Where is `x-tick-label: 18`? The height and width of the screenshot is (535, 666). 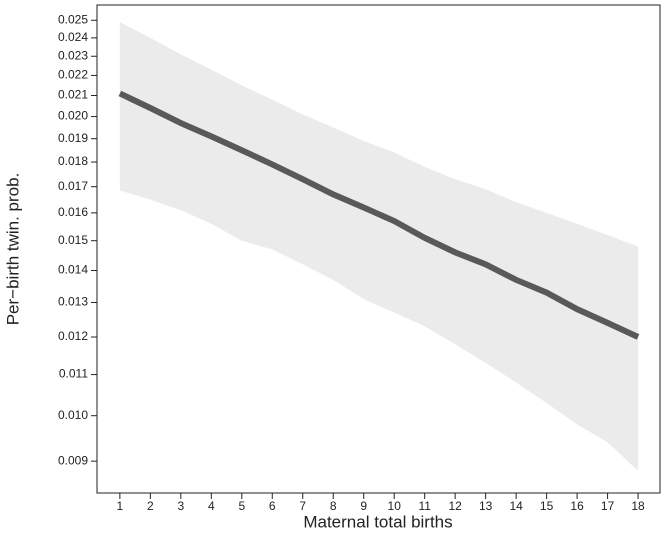
x-tick-label: 18 is located at coordinates (638, 506).